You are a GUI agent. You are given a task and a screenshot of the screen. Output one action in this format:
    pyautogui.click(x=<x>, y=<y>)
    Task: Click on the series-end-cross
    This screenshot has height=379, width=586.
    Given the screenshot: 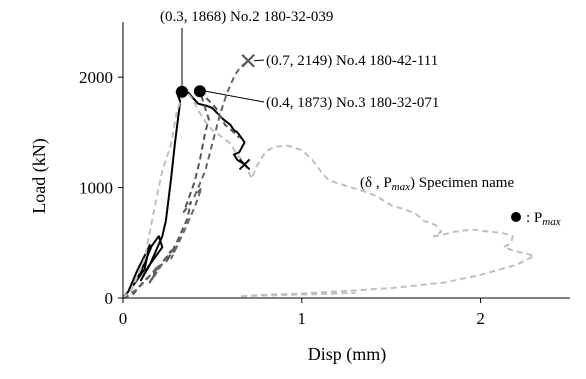 What is the action you would take?
    pyautogui.click(x=244, y=164)
    